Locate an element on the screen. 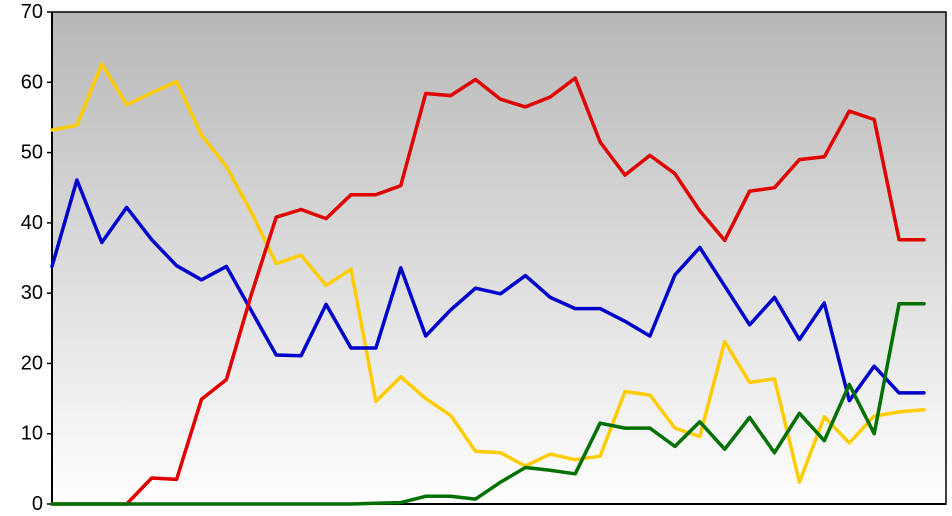 The height and width of the screenshot is (516, 952). y-tick-label: 20 is located at coordinates (32, 363).